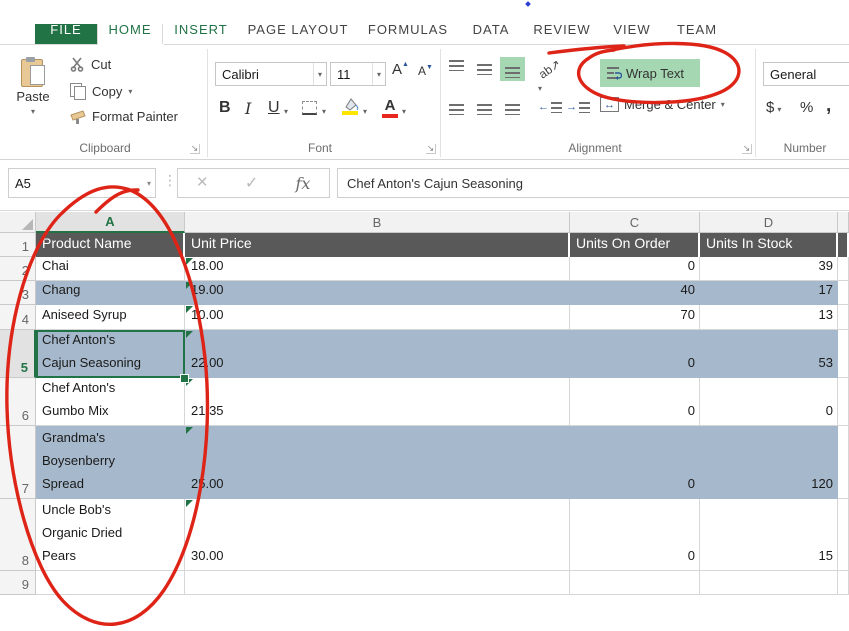 This screenshot has width=849, height=631. I want to click on orientation-dropdown-arrow: ▾, so click(540, 88).